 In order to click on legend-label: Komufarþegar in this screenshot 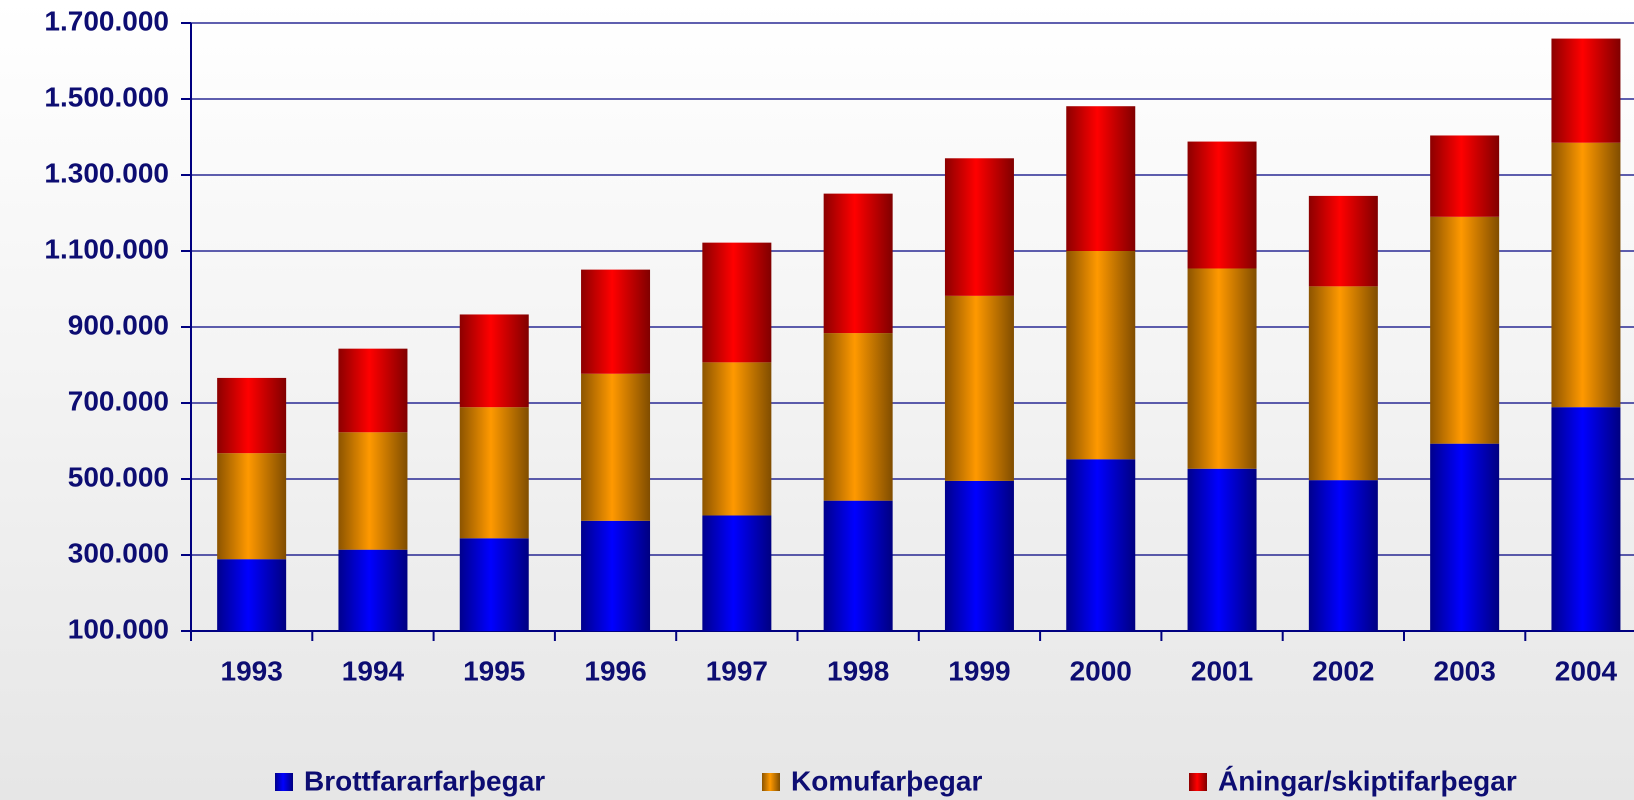, I will do `click(886, 780)`.